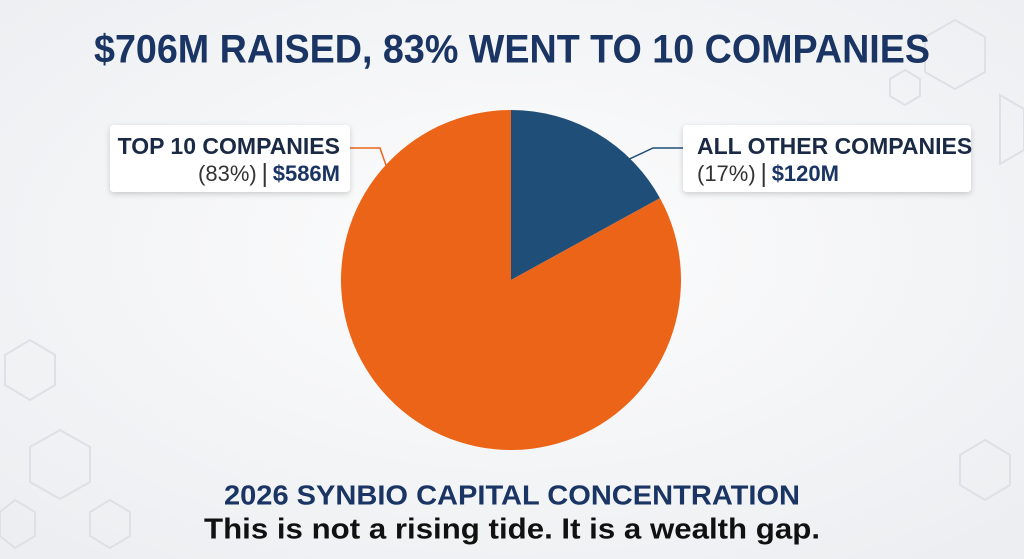 The width and height of the screenshot is (1024, 559). I want to click on pie-slice, so click(585, 195).